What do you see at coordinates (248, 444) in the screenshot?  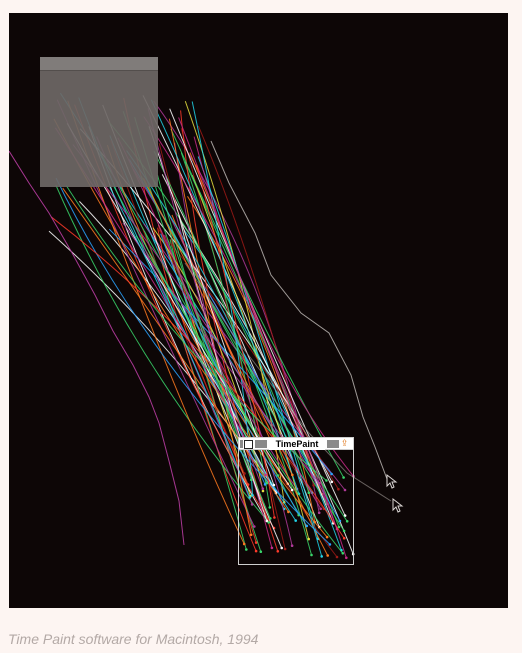 I see `close-box-icon` at bounding box center [248, 444].